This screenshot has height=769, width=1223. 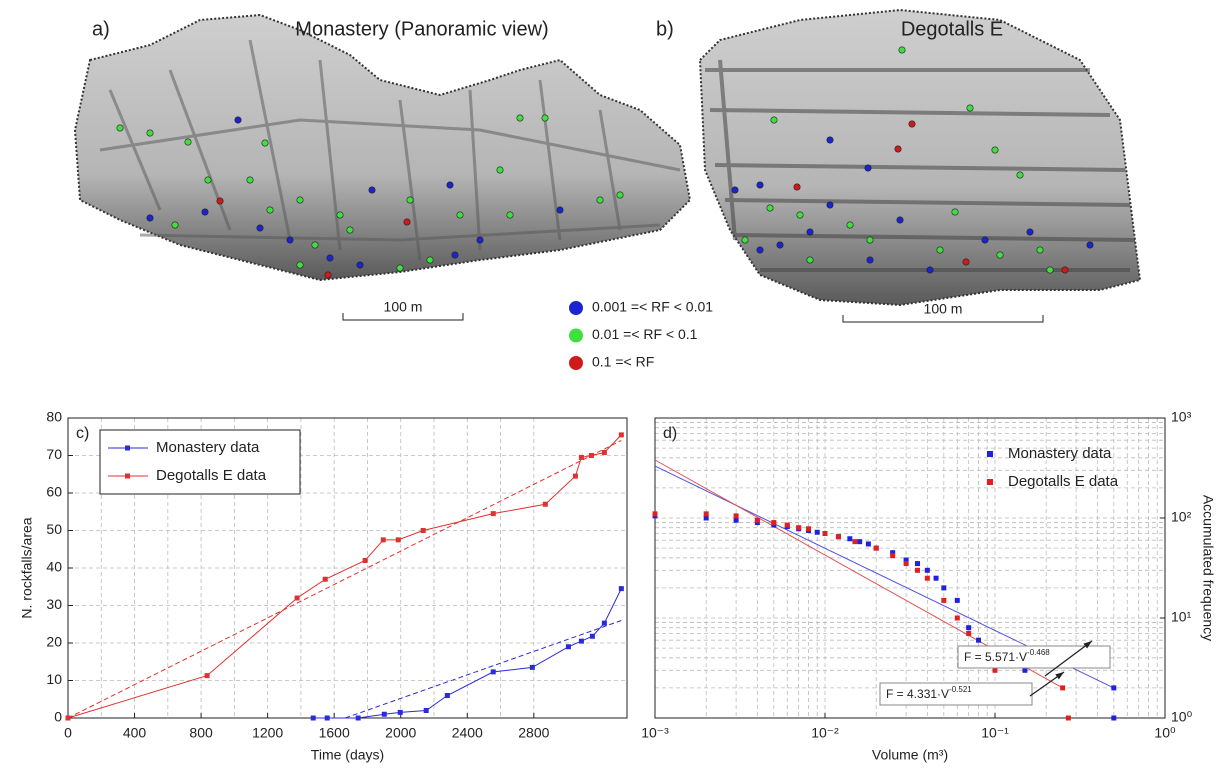 What do you see at coordinates (645, 334) in the screenshot?
I see `legend-label: 0.01 =< RF < 0.1` at bounding box center [645, 334].